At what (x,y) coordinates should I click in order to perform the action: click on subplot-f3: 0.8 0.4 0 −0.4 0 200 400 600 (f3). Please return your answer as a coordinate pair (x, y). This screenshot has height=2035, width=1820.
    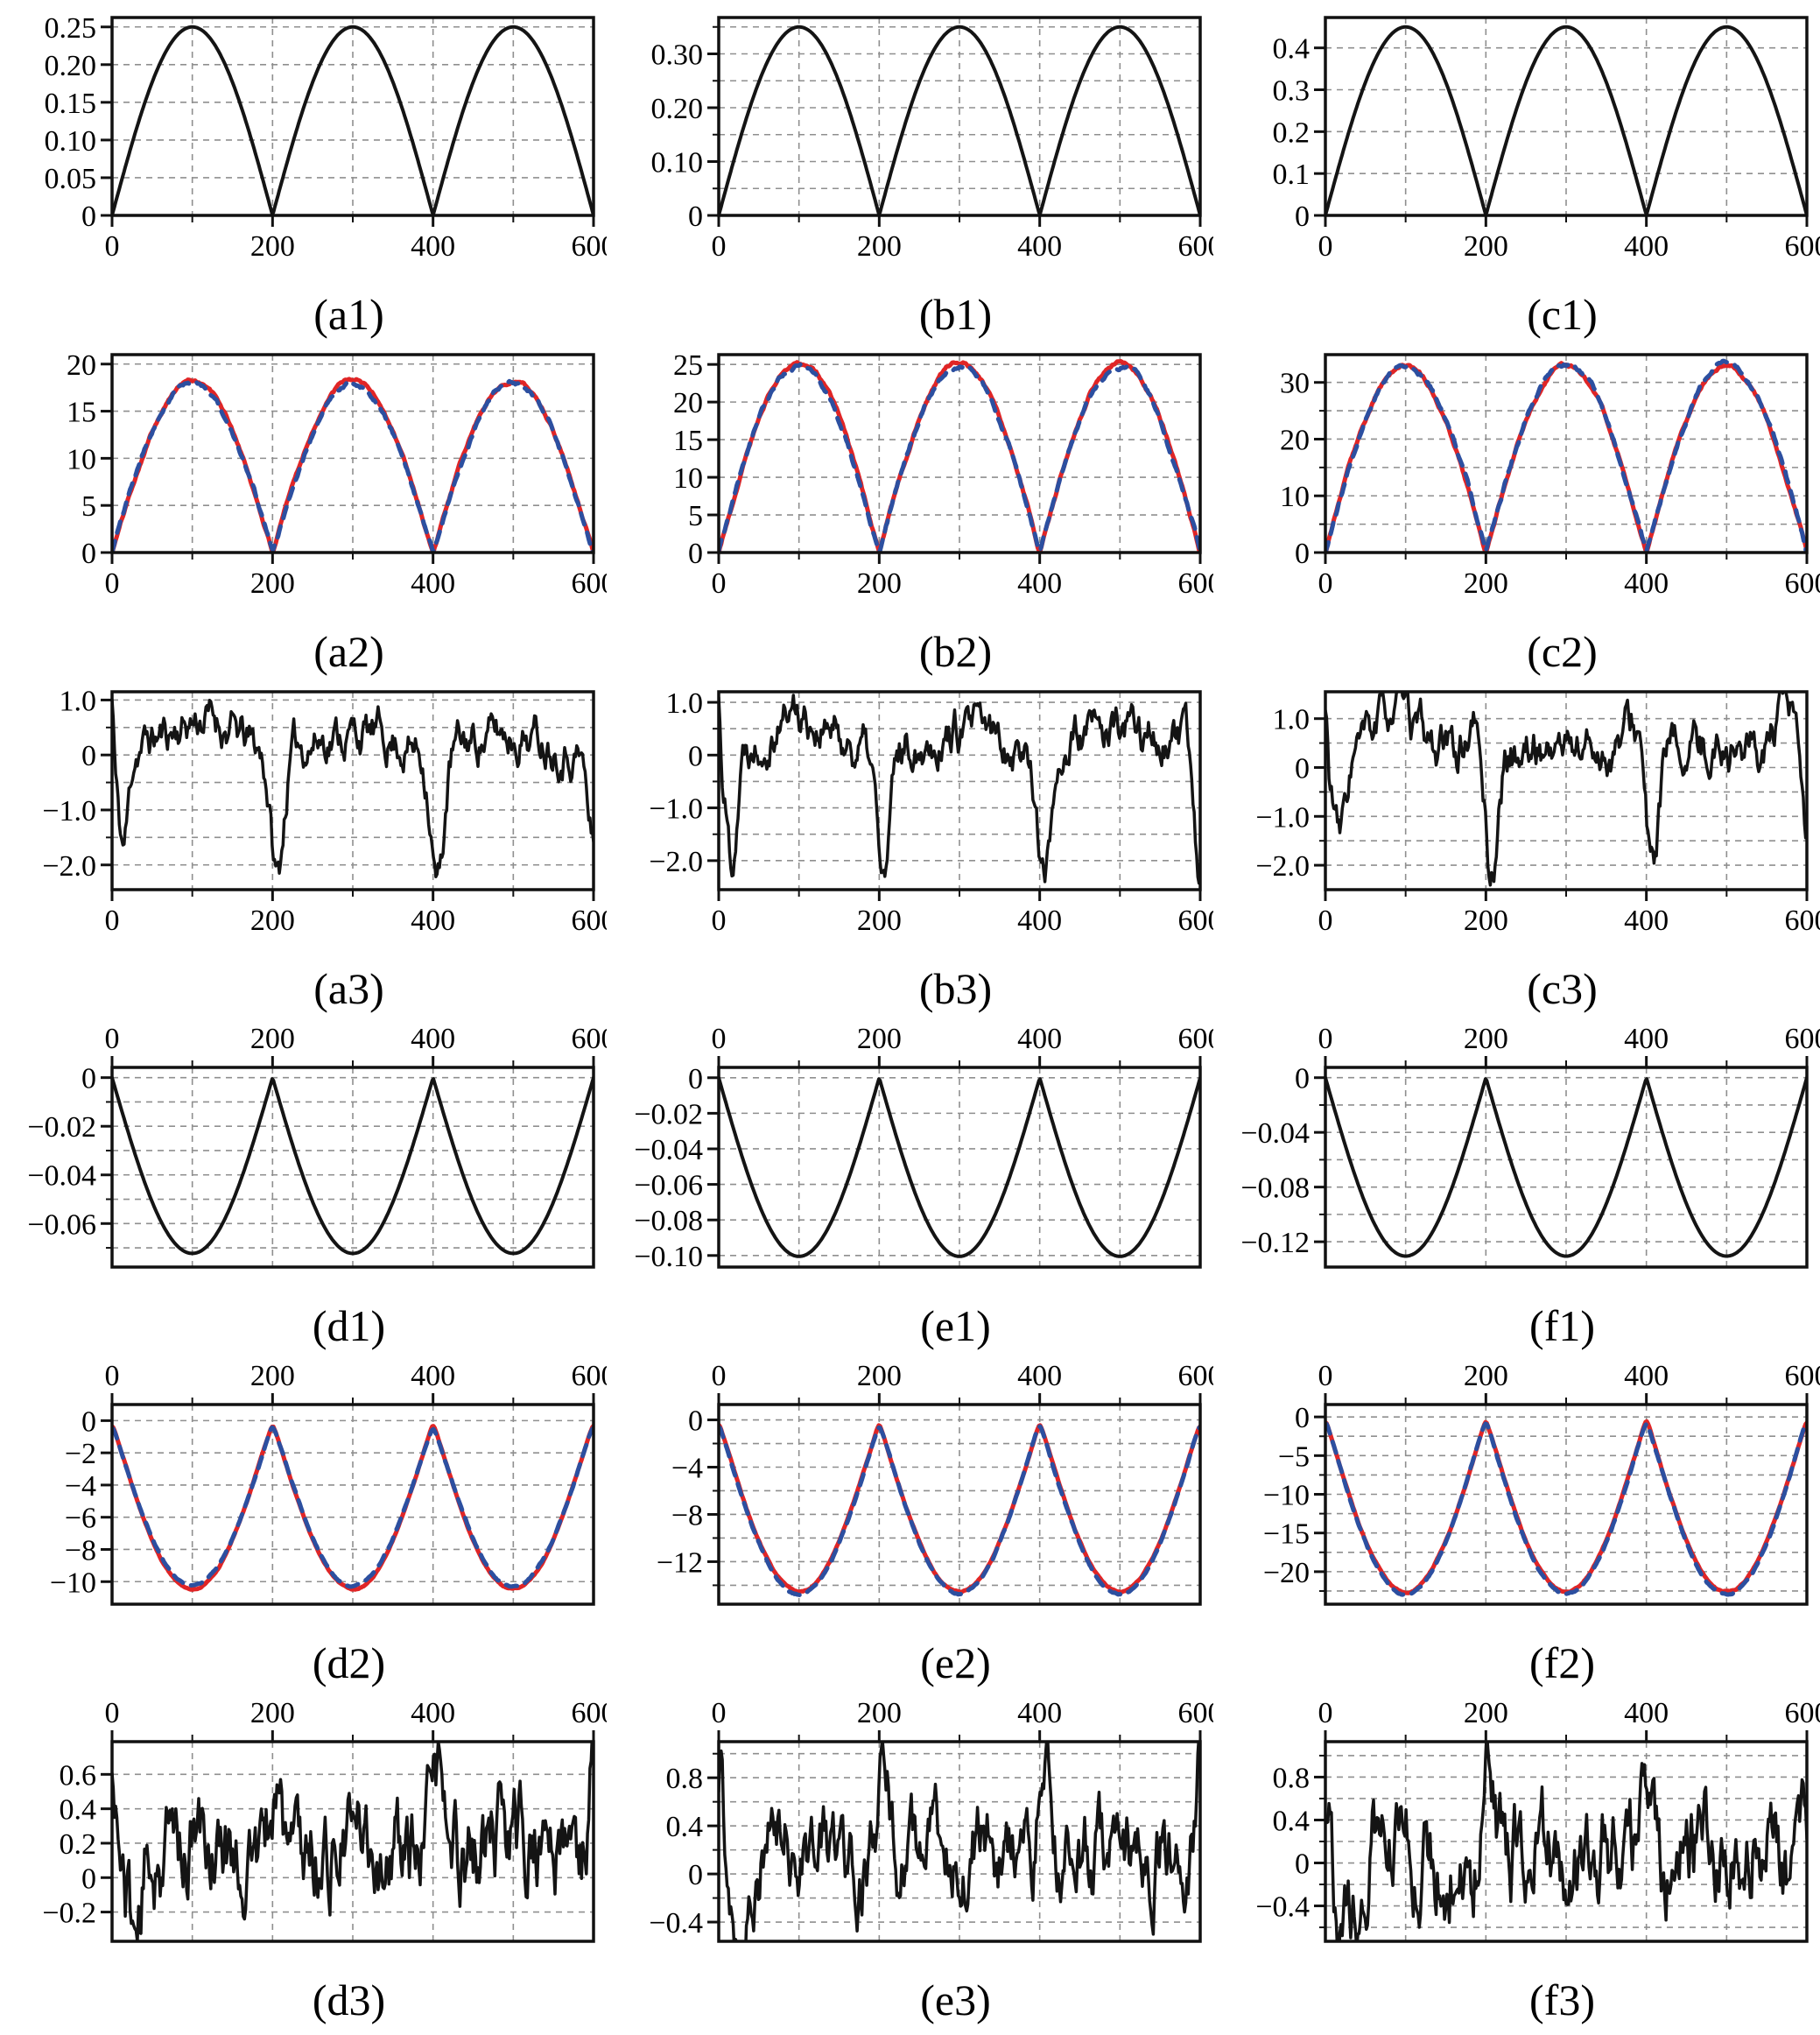
    Looking at the image, I should click on (1516, 1861).